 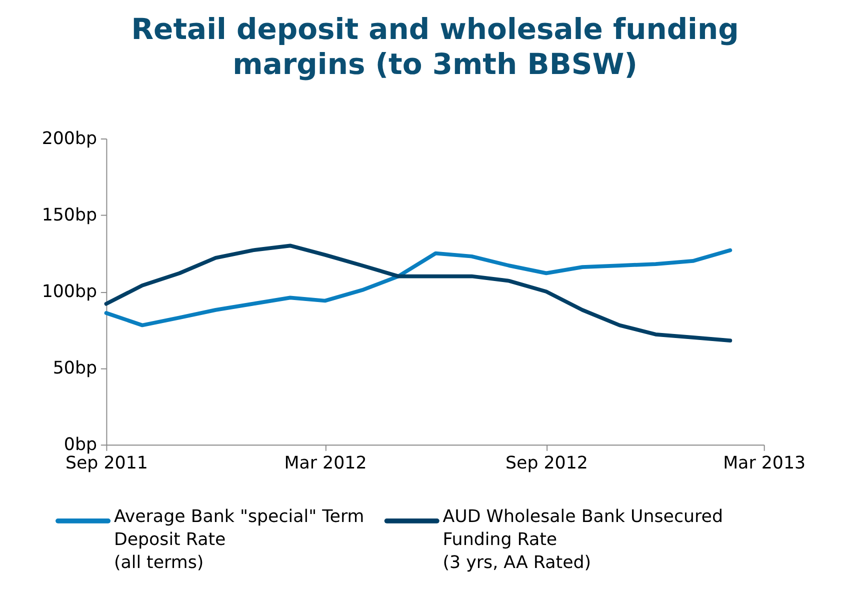 I want to click on x-tick-label: Sep 2012, so click(x=546, y=463).